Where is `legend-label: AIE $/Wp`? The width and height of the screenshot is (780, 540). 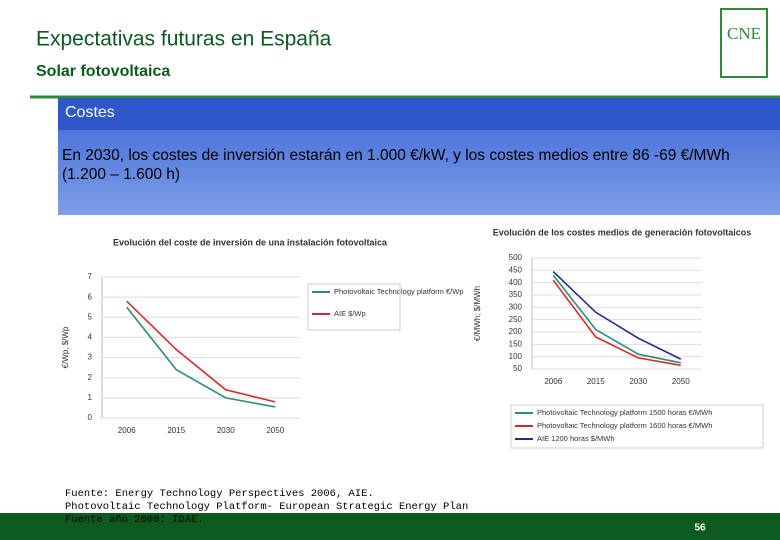
legend-label: AIE $/Wp is located at coordinates (350, 313).